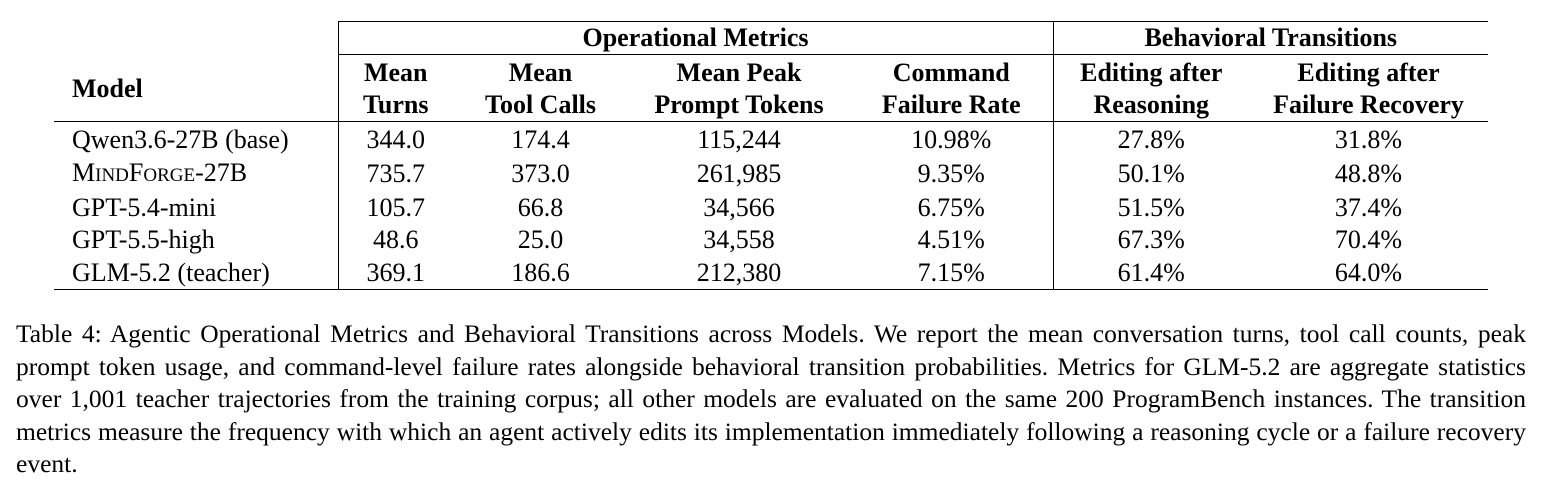 The width and height of the screenshot is (1542, 489). I want to click on model-column-header: Model, so click(196, 88).